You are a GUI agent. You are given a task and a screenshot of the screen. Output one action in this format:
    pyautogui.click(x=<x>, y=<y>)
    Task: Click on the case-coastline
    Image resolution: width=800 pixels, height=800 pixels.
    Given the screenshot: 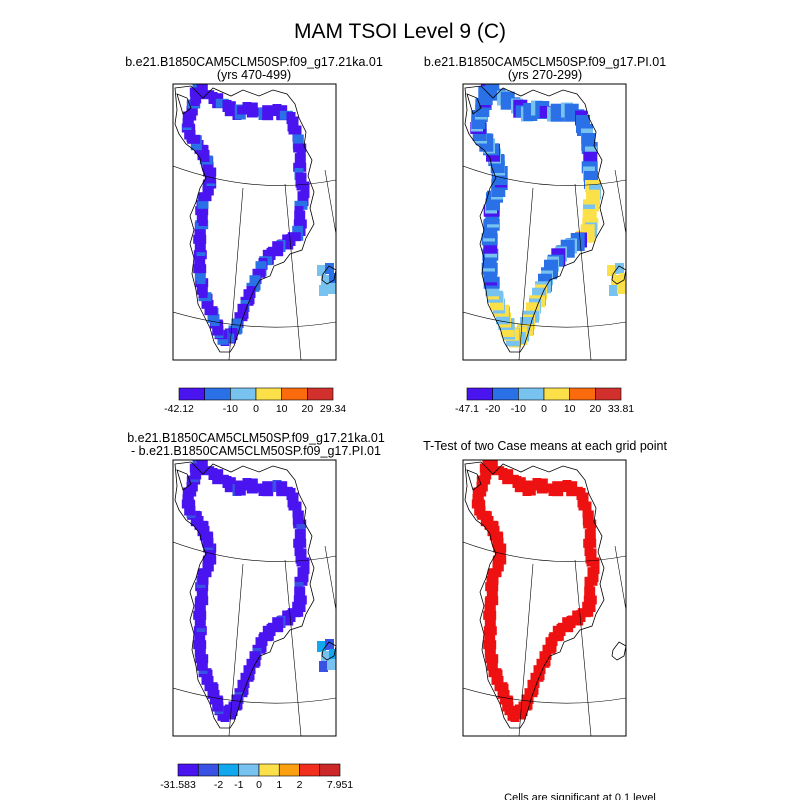 What is the action you would take?
    pyautogui.click(x=244, y=219)
    